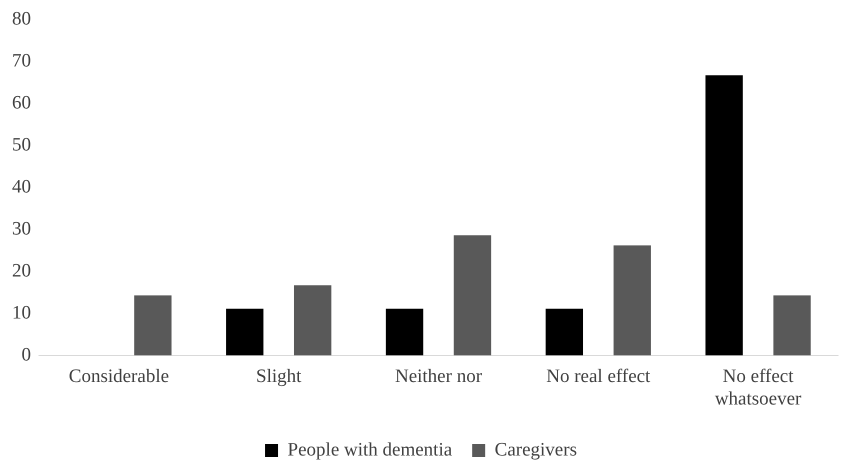 The width and height of the screenshot is (848, 476). I want to click on x-tick-label: Neither nor, so click(438, 376).